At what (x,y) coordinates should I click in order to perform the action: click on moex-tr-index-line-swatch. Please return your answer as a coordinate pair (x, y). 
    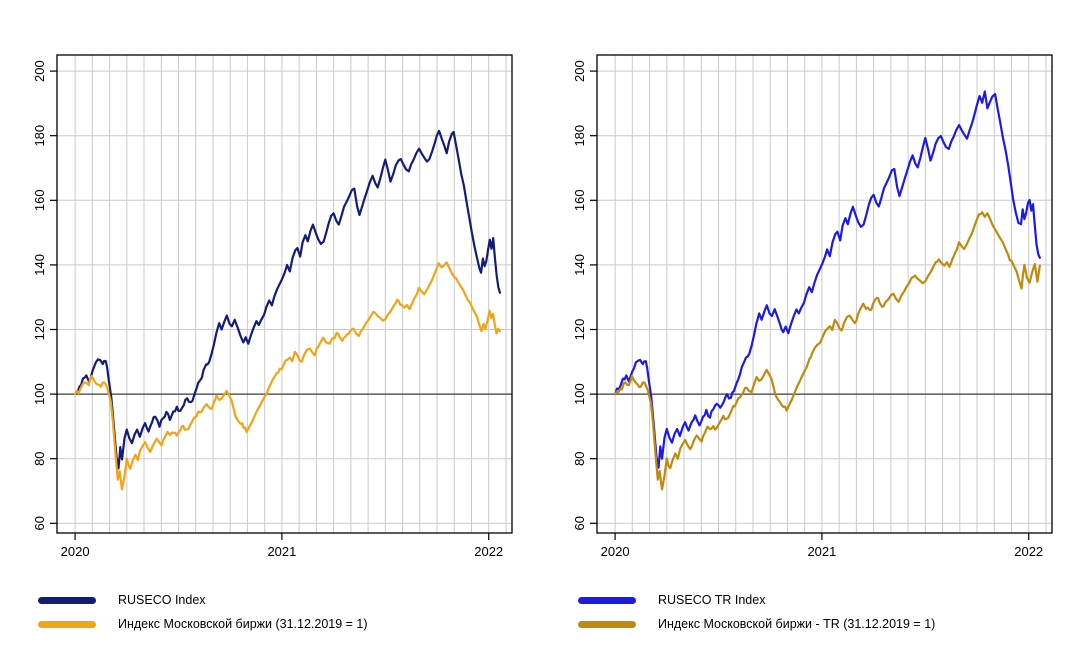
    Looking at the image, I should click on (607, 624).